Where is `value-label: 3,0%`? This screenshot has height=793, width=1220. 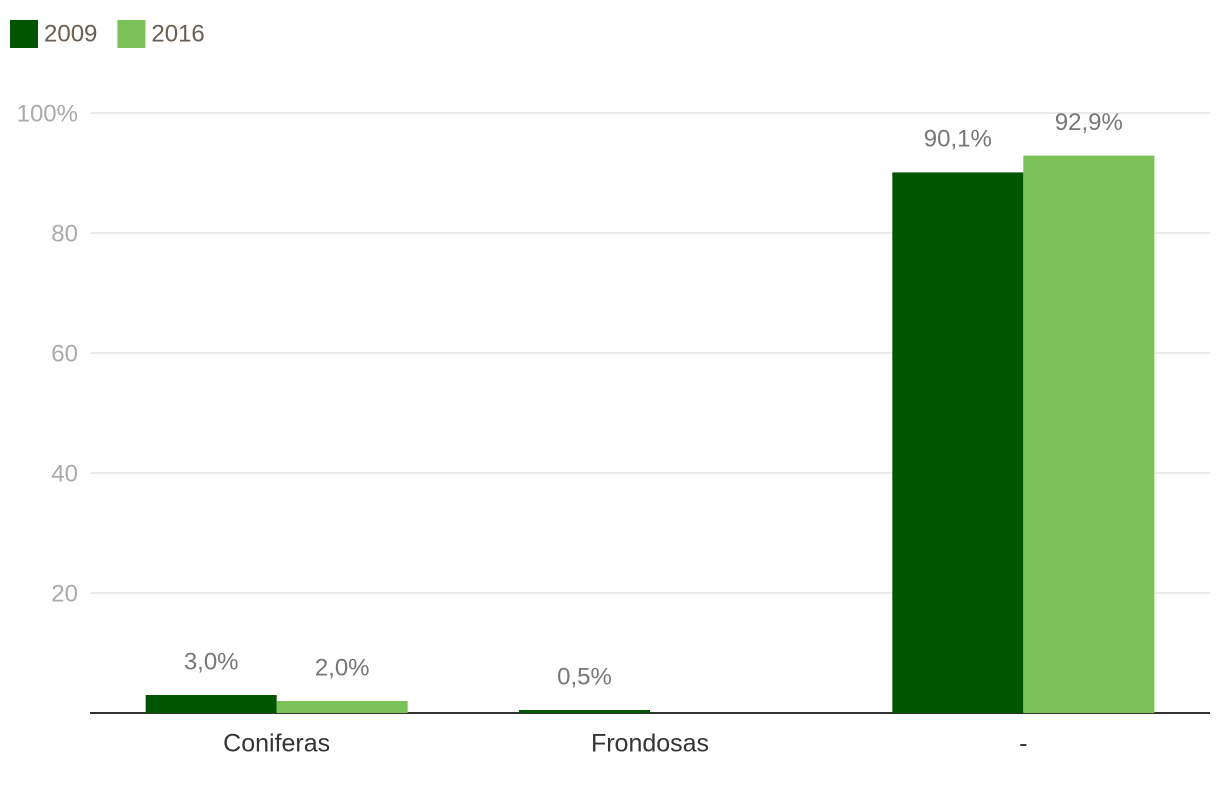 value-label: 3,0% is located at coordinates (211, 661).